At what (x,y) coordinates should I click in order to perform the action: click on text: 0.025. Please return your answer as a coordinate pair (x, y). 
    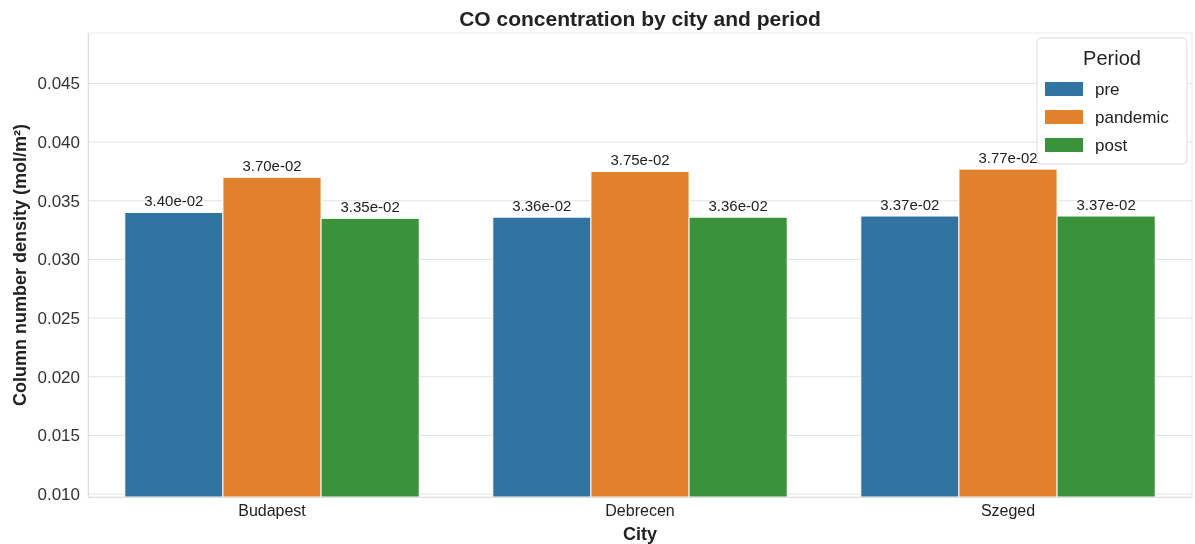
    Looking at the image, I should click on (58, 319).